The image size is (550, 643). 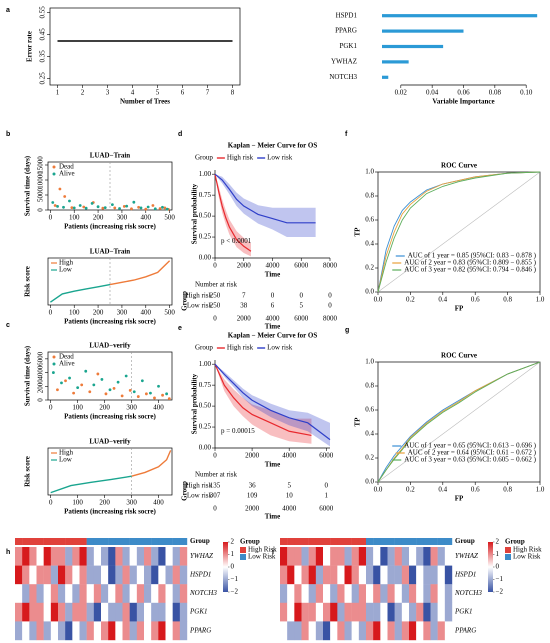 I want to click on reference-diagonal, so click(x=459, y=232).